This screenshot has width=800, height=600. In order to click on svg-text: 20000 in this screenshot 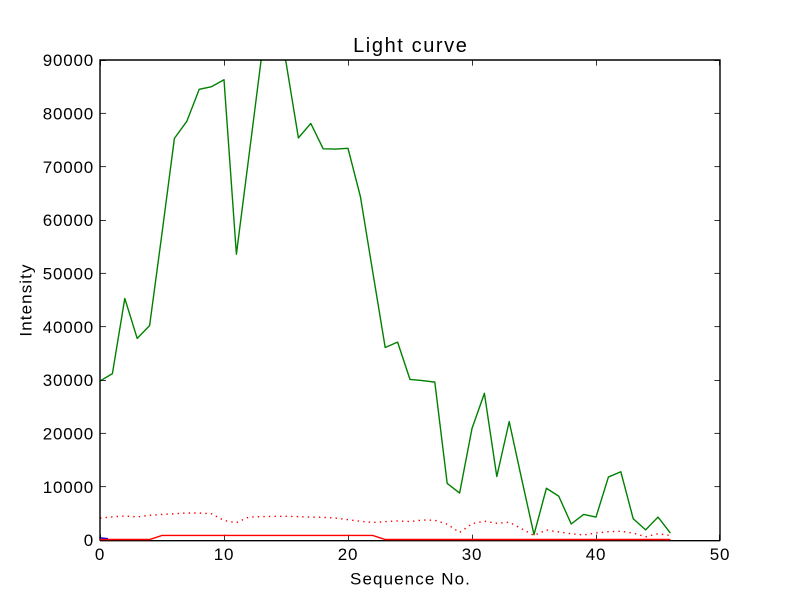, I will do `click(68, 434)`.